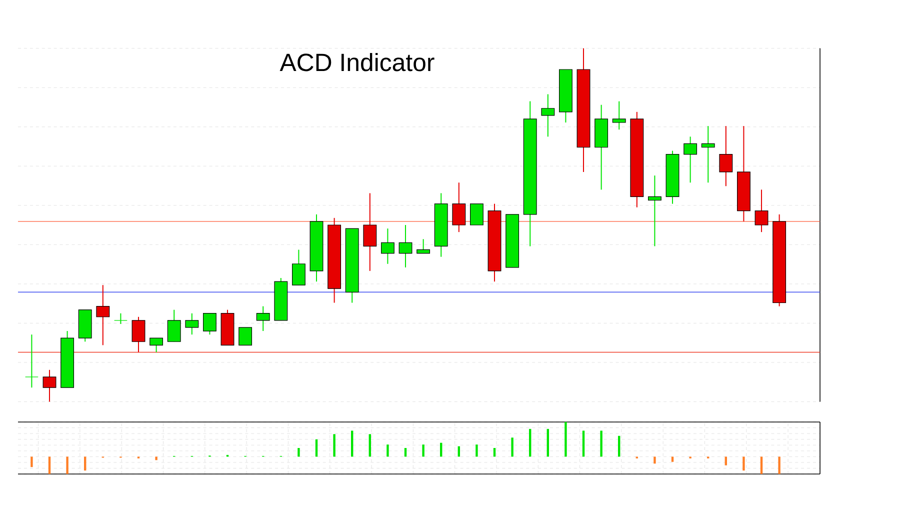 The height and width of the screenshot is (508, 900). What do you see at coordinates (357, 62) in the screenshot?
I see `chart-title: ACD Indicator` at bounding box center [357, 62].